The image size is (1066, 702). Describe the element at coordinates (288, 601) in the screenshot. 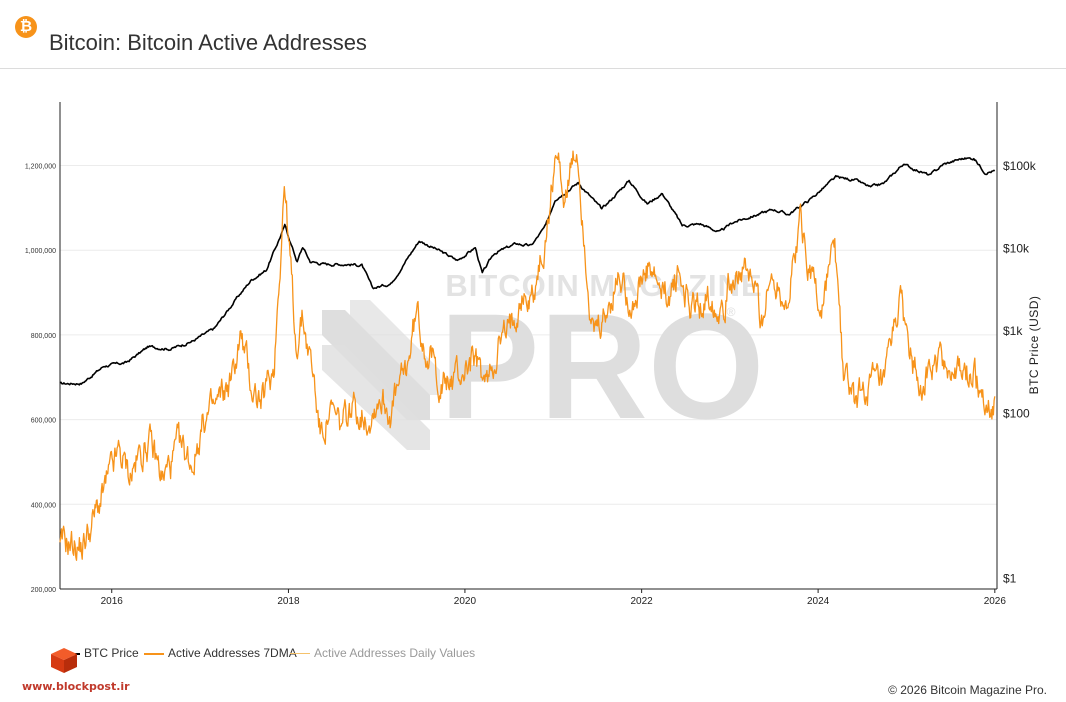

I see `x-tick-label: 2018` at that location.